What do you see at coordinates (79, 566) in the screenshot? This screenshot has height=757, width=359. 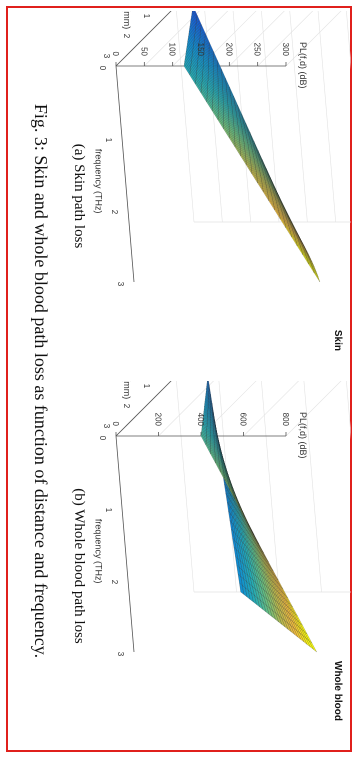 I see `blood-subcaption: (b) Whole blood path loss` at bounding box center [79, 566].